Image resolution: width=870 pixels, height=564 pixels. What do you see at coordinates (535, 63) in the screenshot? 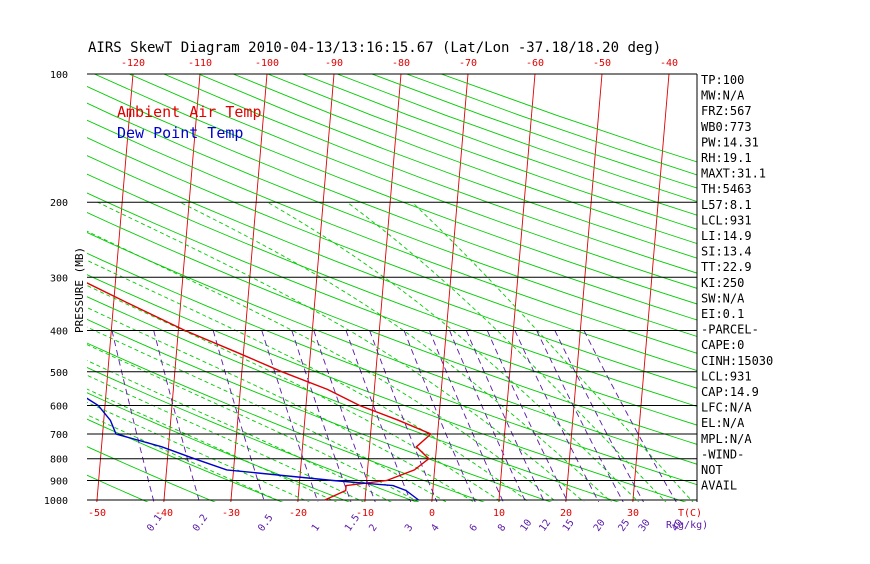
I see `top-temp-tick-label: -60` at bounding box center [535, 63].